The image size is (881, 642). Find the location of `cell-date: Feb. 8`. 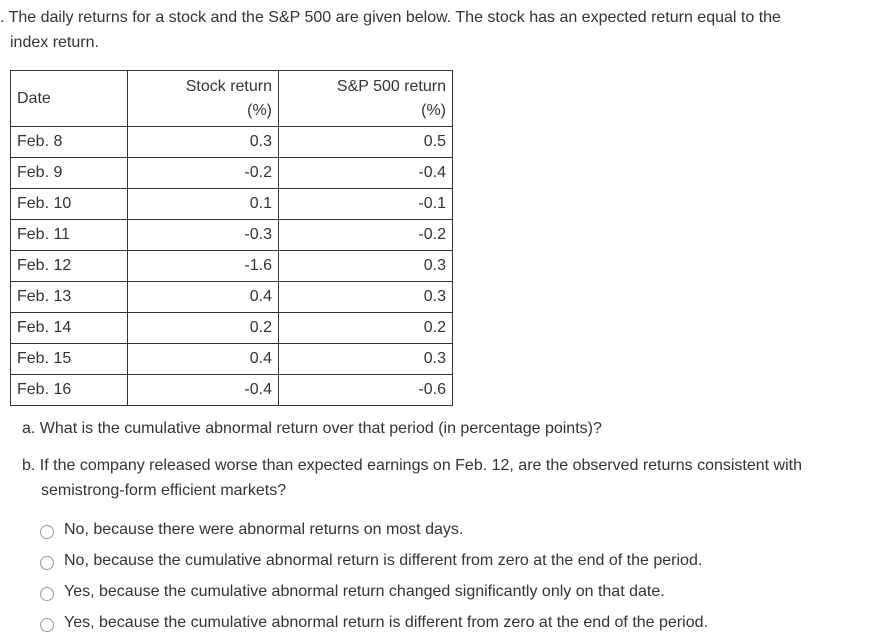

cell-date: Feb. 8 is located at coordinates (69, 142).